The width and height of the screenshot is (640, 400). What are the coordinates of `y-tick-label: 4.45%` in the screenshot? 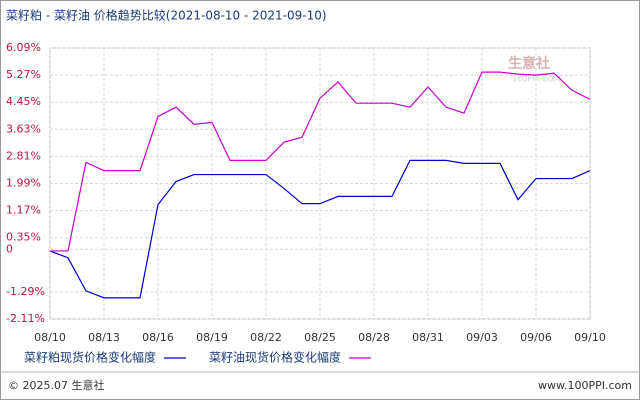 It's located at (23, 101).